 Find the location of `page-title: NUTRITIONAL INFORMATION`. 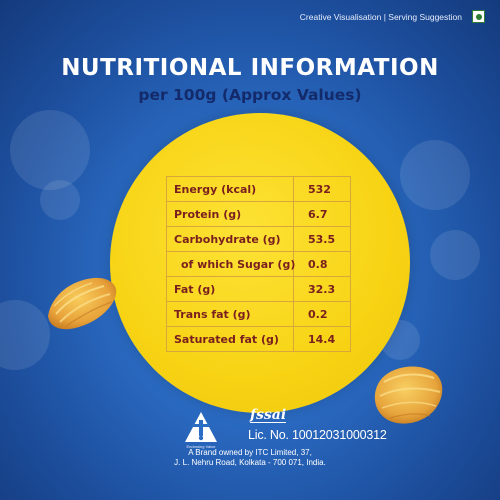

page-title: NUTRITIONAL INFORMATION is located at coordinates (250, 68).